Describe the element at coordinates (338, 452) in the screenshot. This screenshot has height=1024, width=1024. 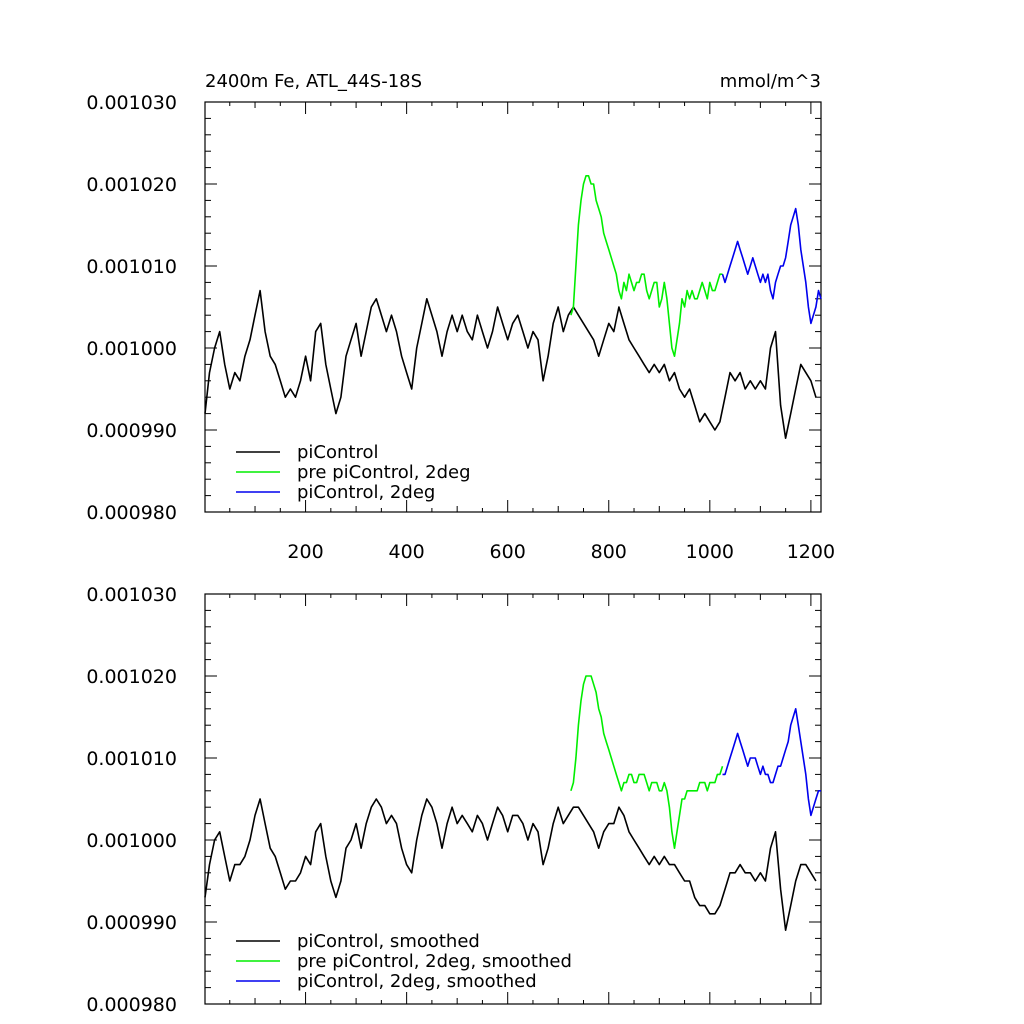
I see `legend-label-1: piControl` at that location.